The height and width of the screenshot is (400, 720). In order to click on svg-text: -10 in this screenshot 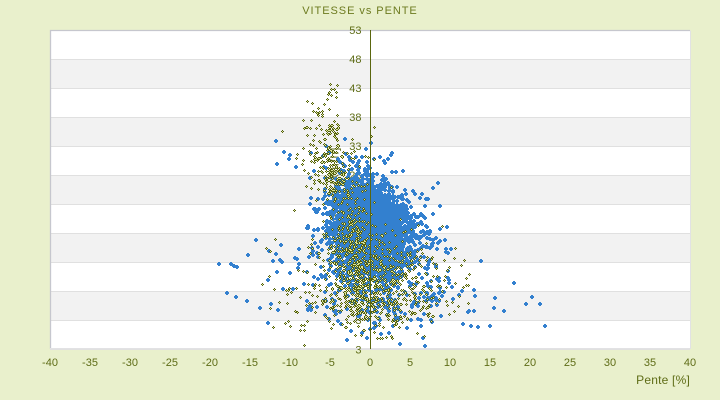, I will do `click(290, 363)`.